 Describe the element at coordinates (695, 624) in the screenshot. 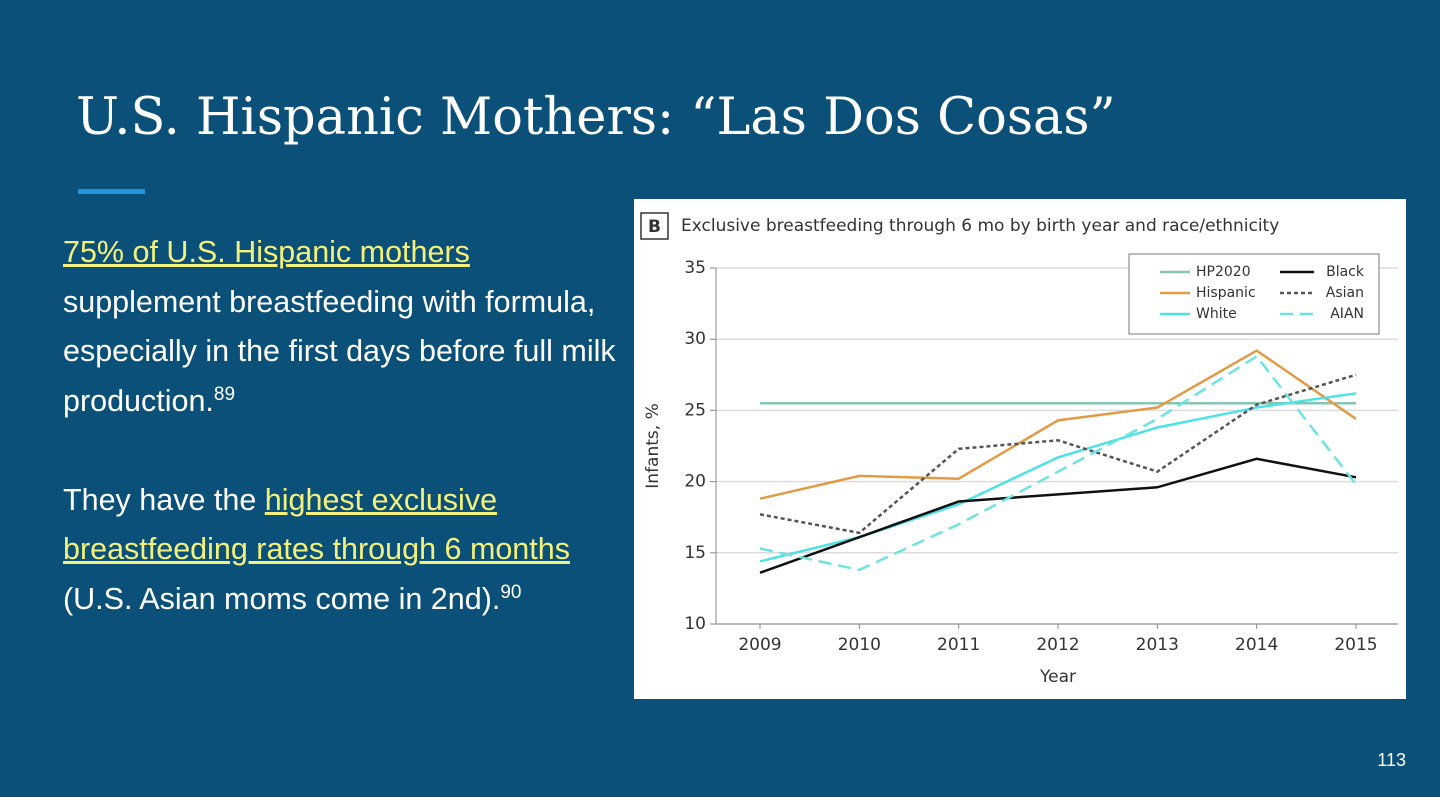

I see `y-tick-label: 10` at that location.